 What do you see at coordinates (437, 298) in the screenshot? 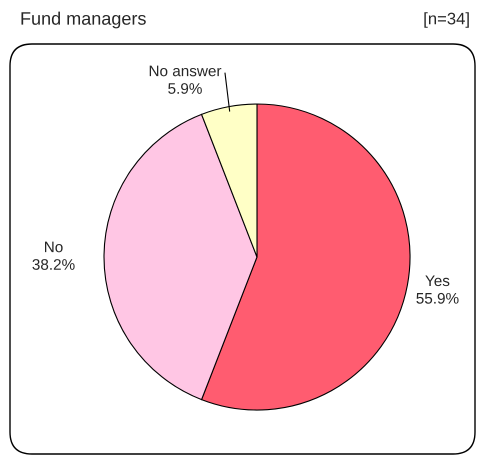
I see `data-label: 55.9%` at bounding box center [437, 298].